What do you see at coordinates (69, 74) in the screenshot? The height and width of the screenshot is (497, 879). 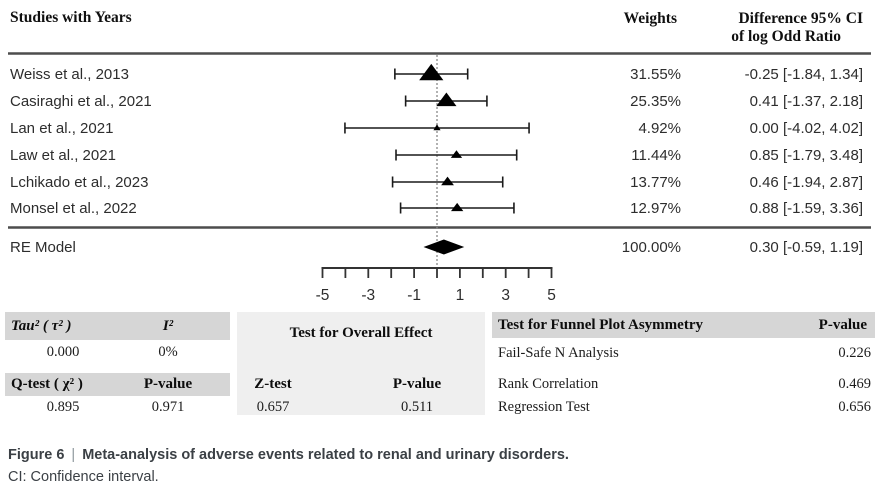 I see `study-name: Weiss et al., 2013` at bounding box center [69, 74].